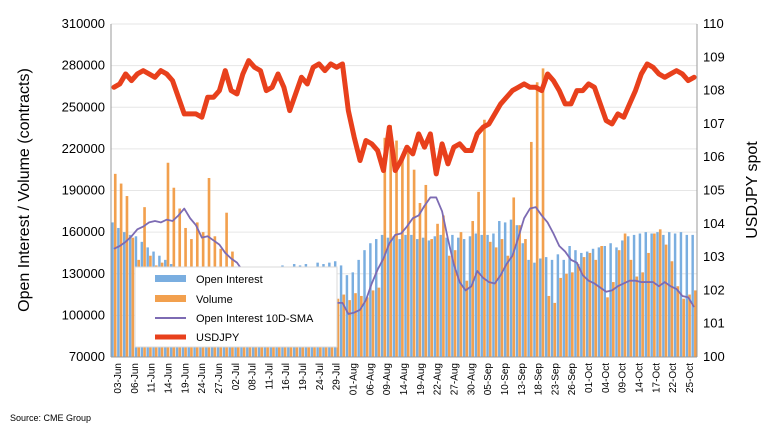 The height and width of the screenshot is (433, 770). I want to click on left-tick-label: 220000, so click(83, 148).